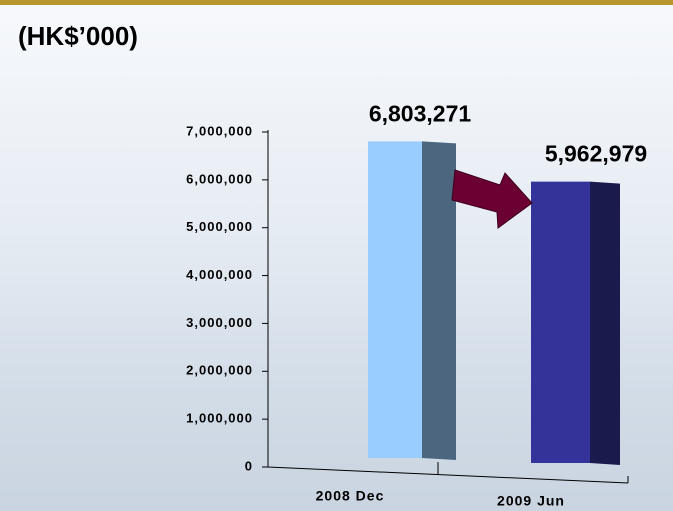  I want to click on change-arrow, so click(492, 199).